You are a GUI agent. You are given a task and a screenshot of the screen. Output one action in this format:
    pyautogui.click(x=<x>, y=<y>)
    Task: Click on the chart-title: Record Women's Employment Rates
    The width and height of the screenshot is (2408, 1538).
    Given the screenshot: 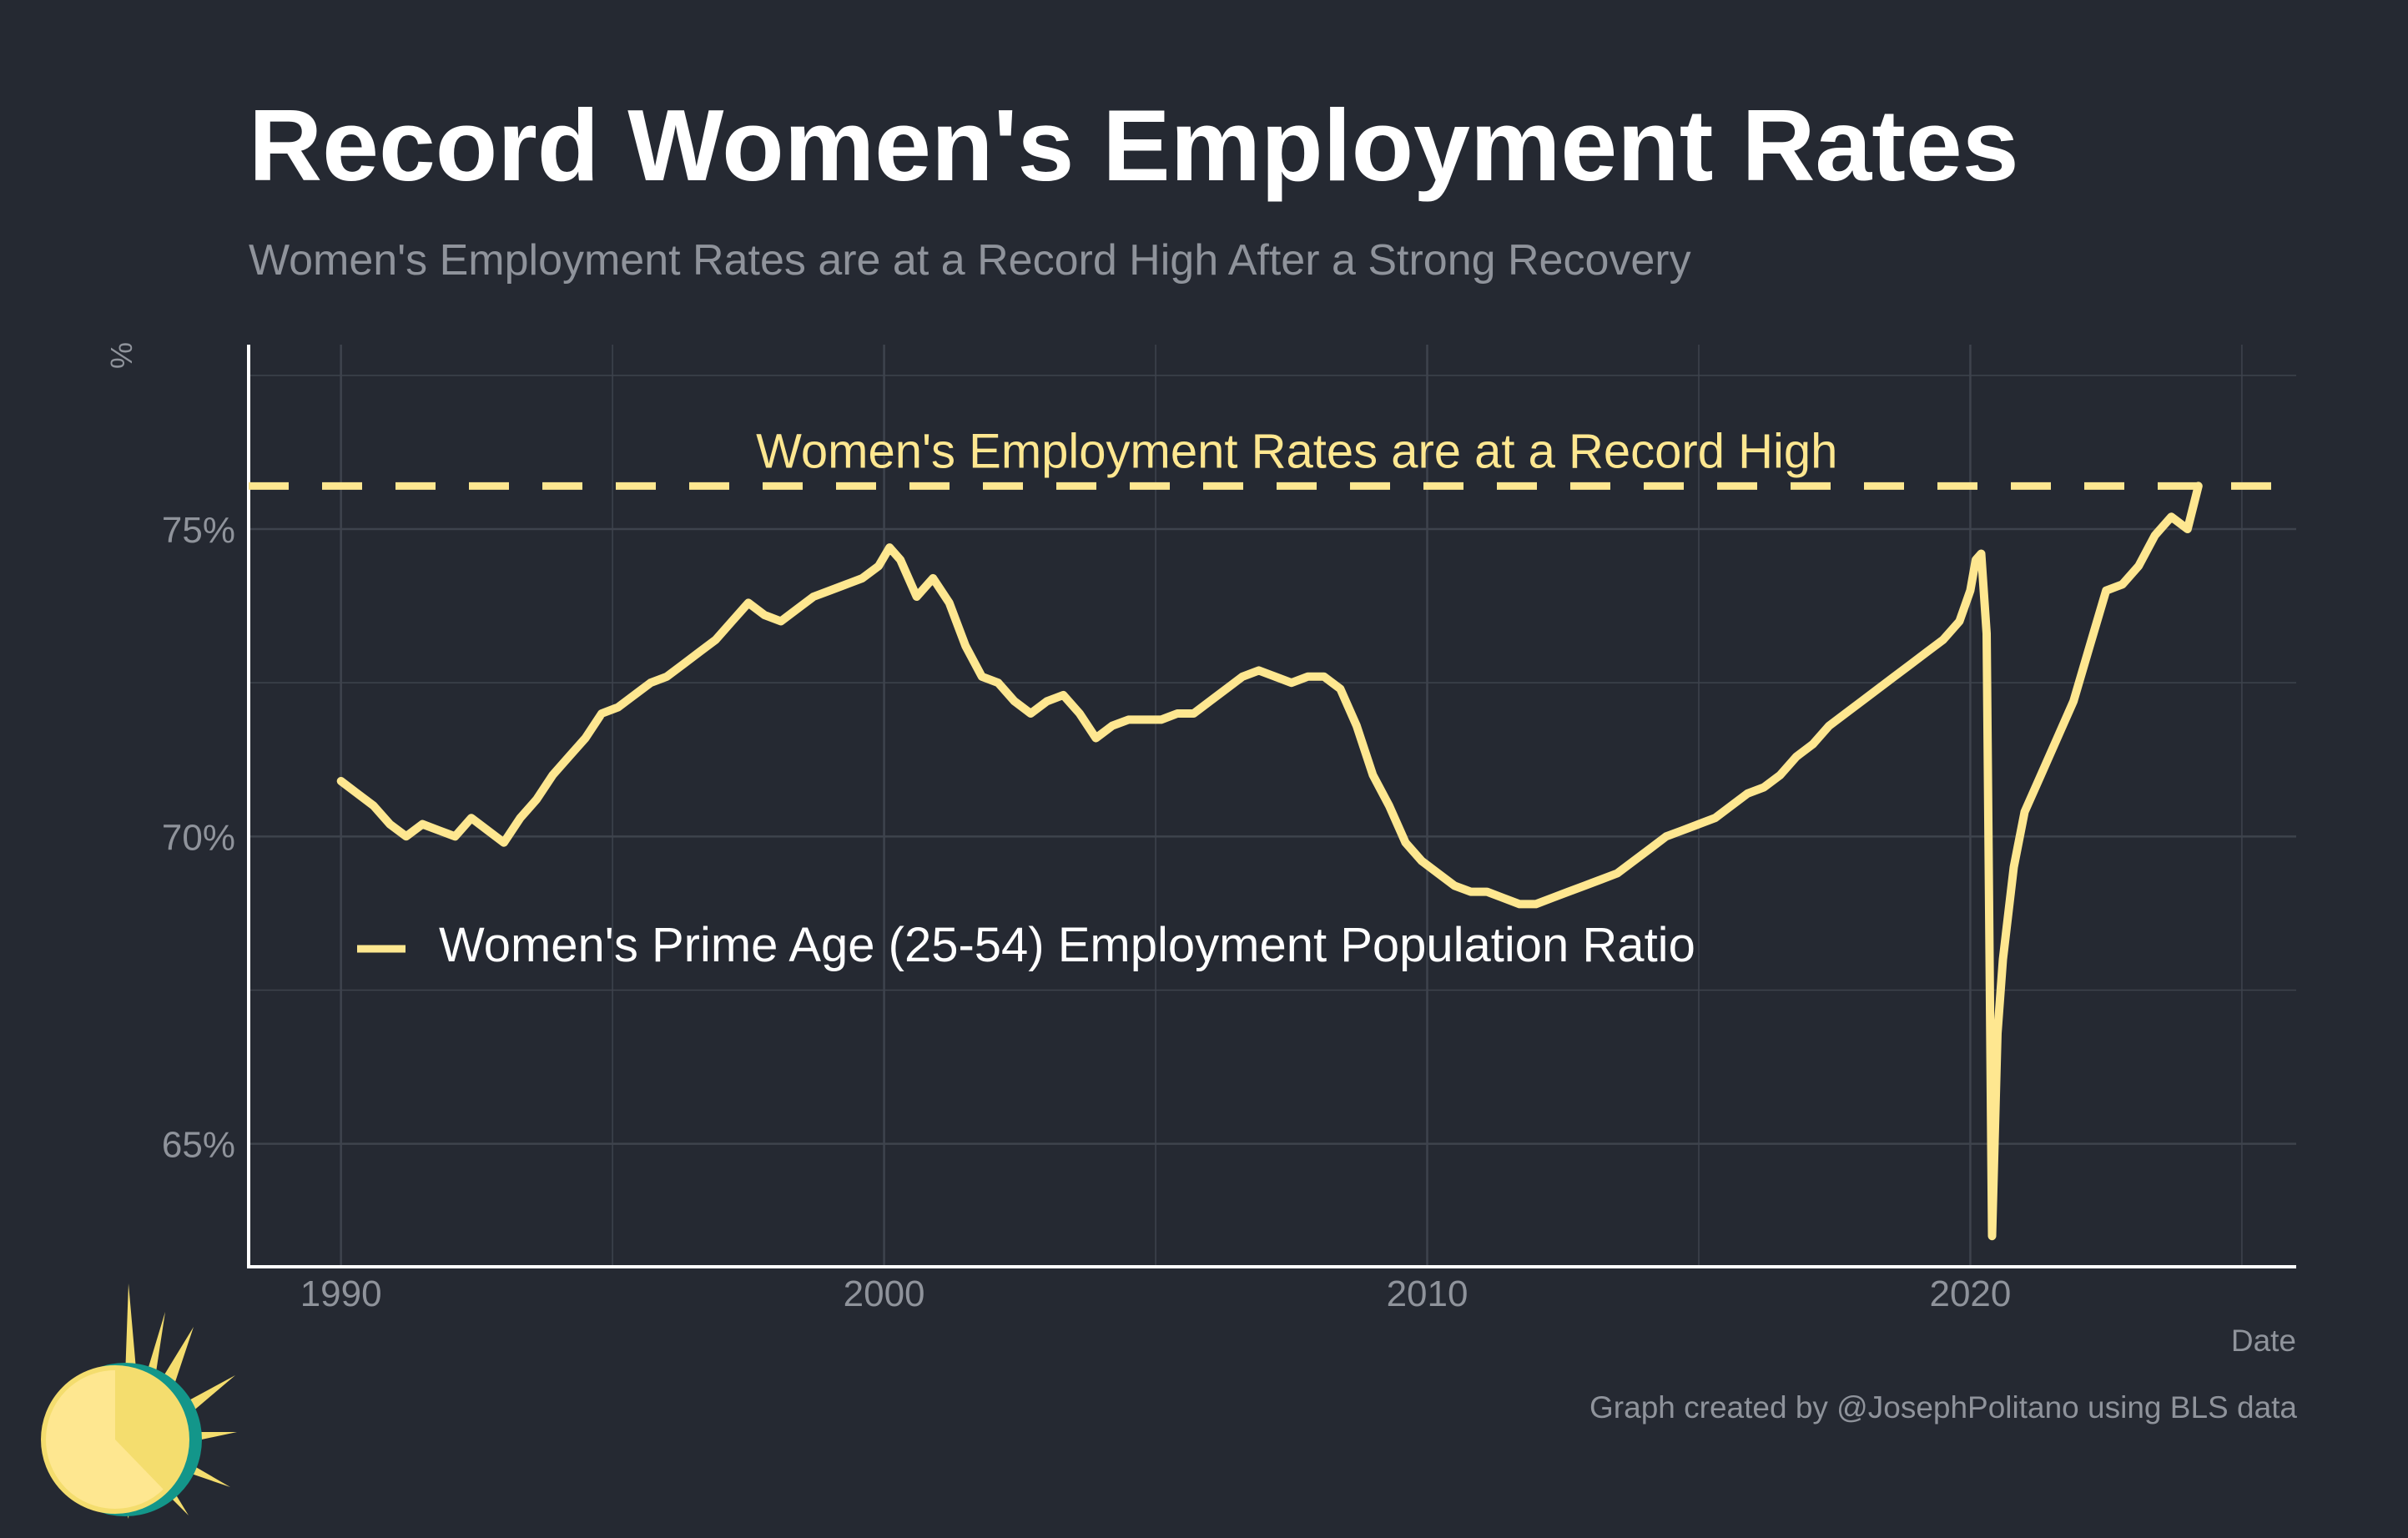 What is the action you would take?
    pyautogui.click(x=1134, y=145)
    